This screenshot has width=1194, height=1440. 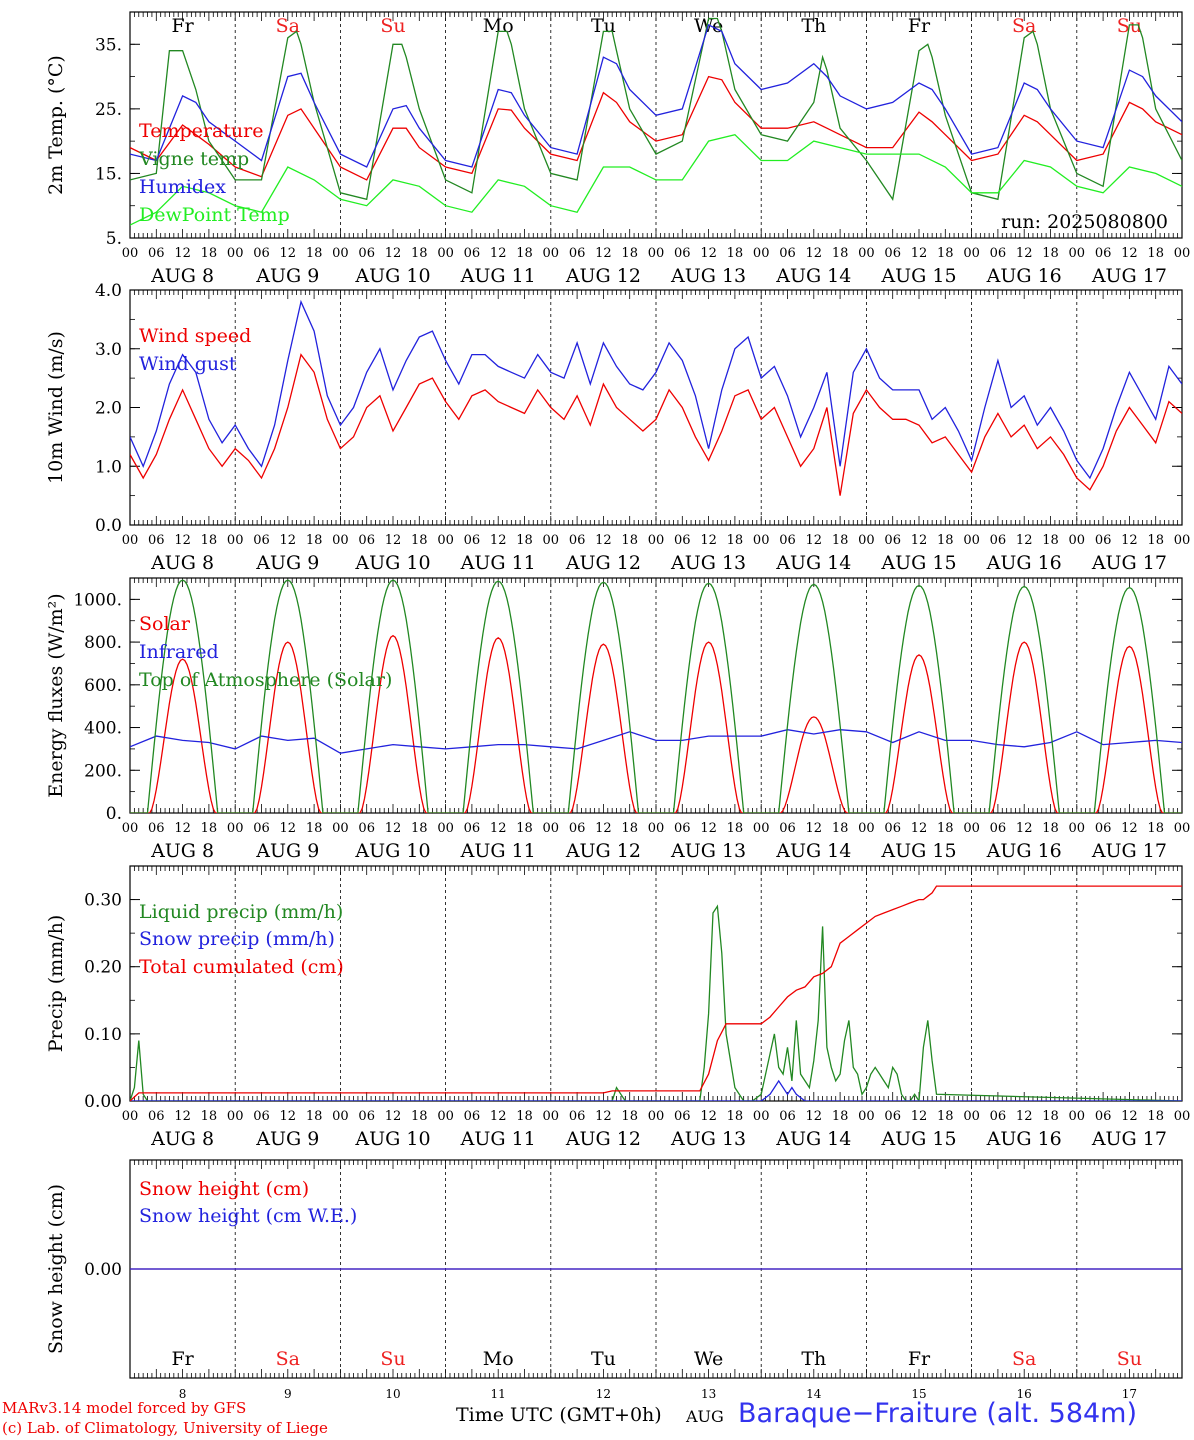 I want to click on weekday-label: Fr, so click(x=182, y=26).